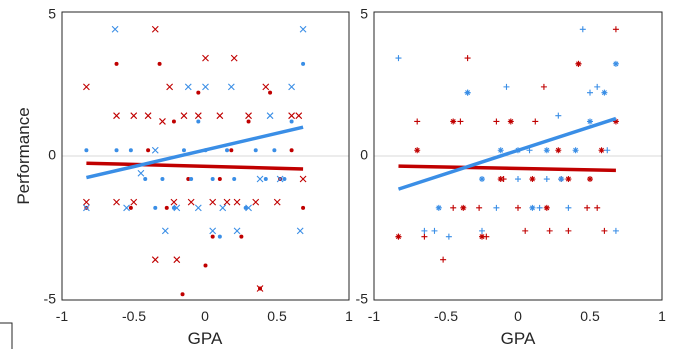  Describe the element at coordinates (52, 155) in the screenshot. I see `left-ytick-0: 0` at that location.